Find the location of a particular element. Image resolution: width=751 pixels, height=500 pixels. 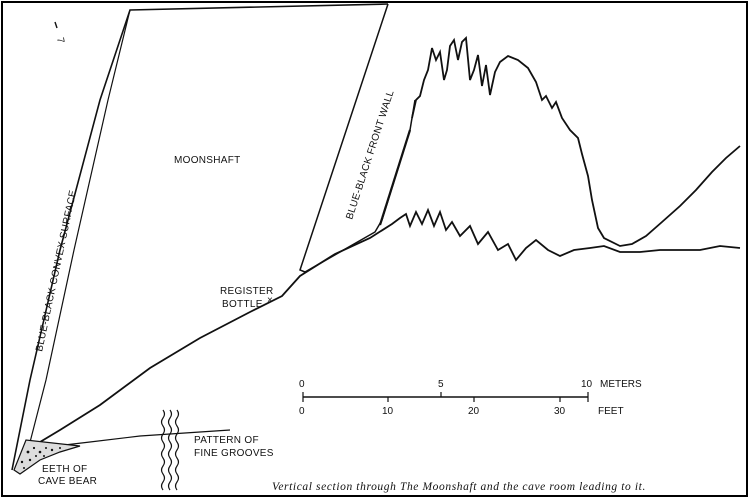

teeth-label-2: CAVE BEAR is located at coordinates (67, 481).